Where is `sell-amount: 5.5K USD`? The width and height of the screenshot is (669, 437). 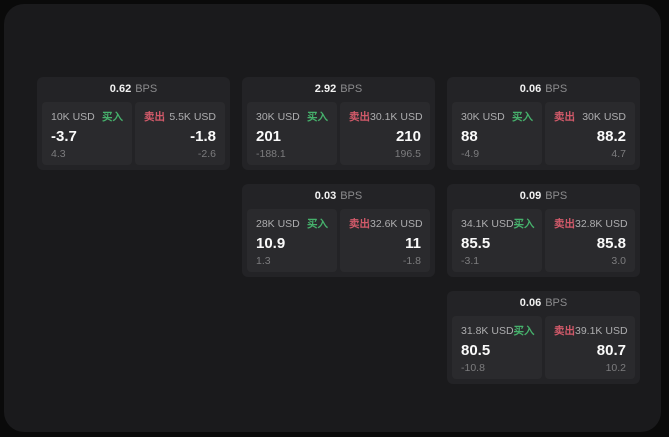
sell-amount: 5.5K USD is located at coordinates (192, 117).